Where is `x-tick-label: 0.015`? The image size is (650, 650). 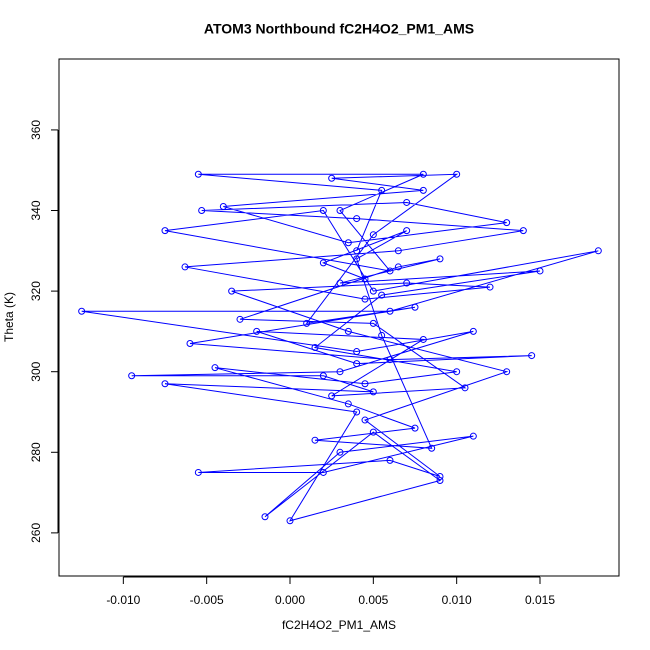 x-tick-label: 0.015 is located at coordinates (540, 600).